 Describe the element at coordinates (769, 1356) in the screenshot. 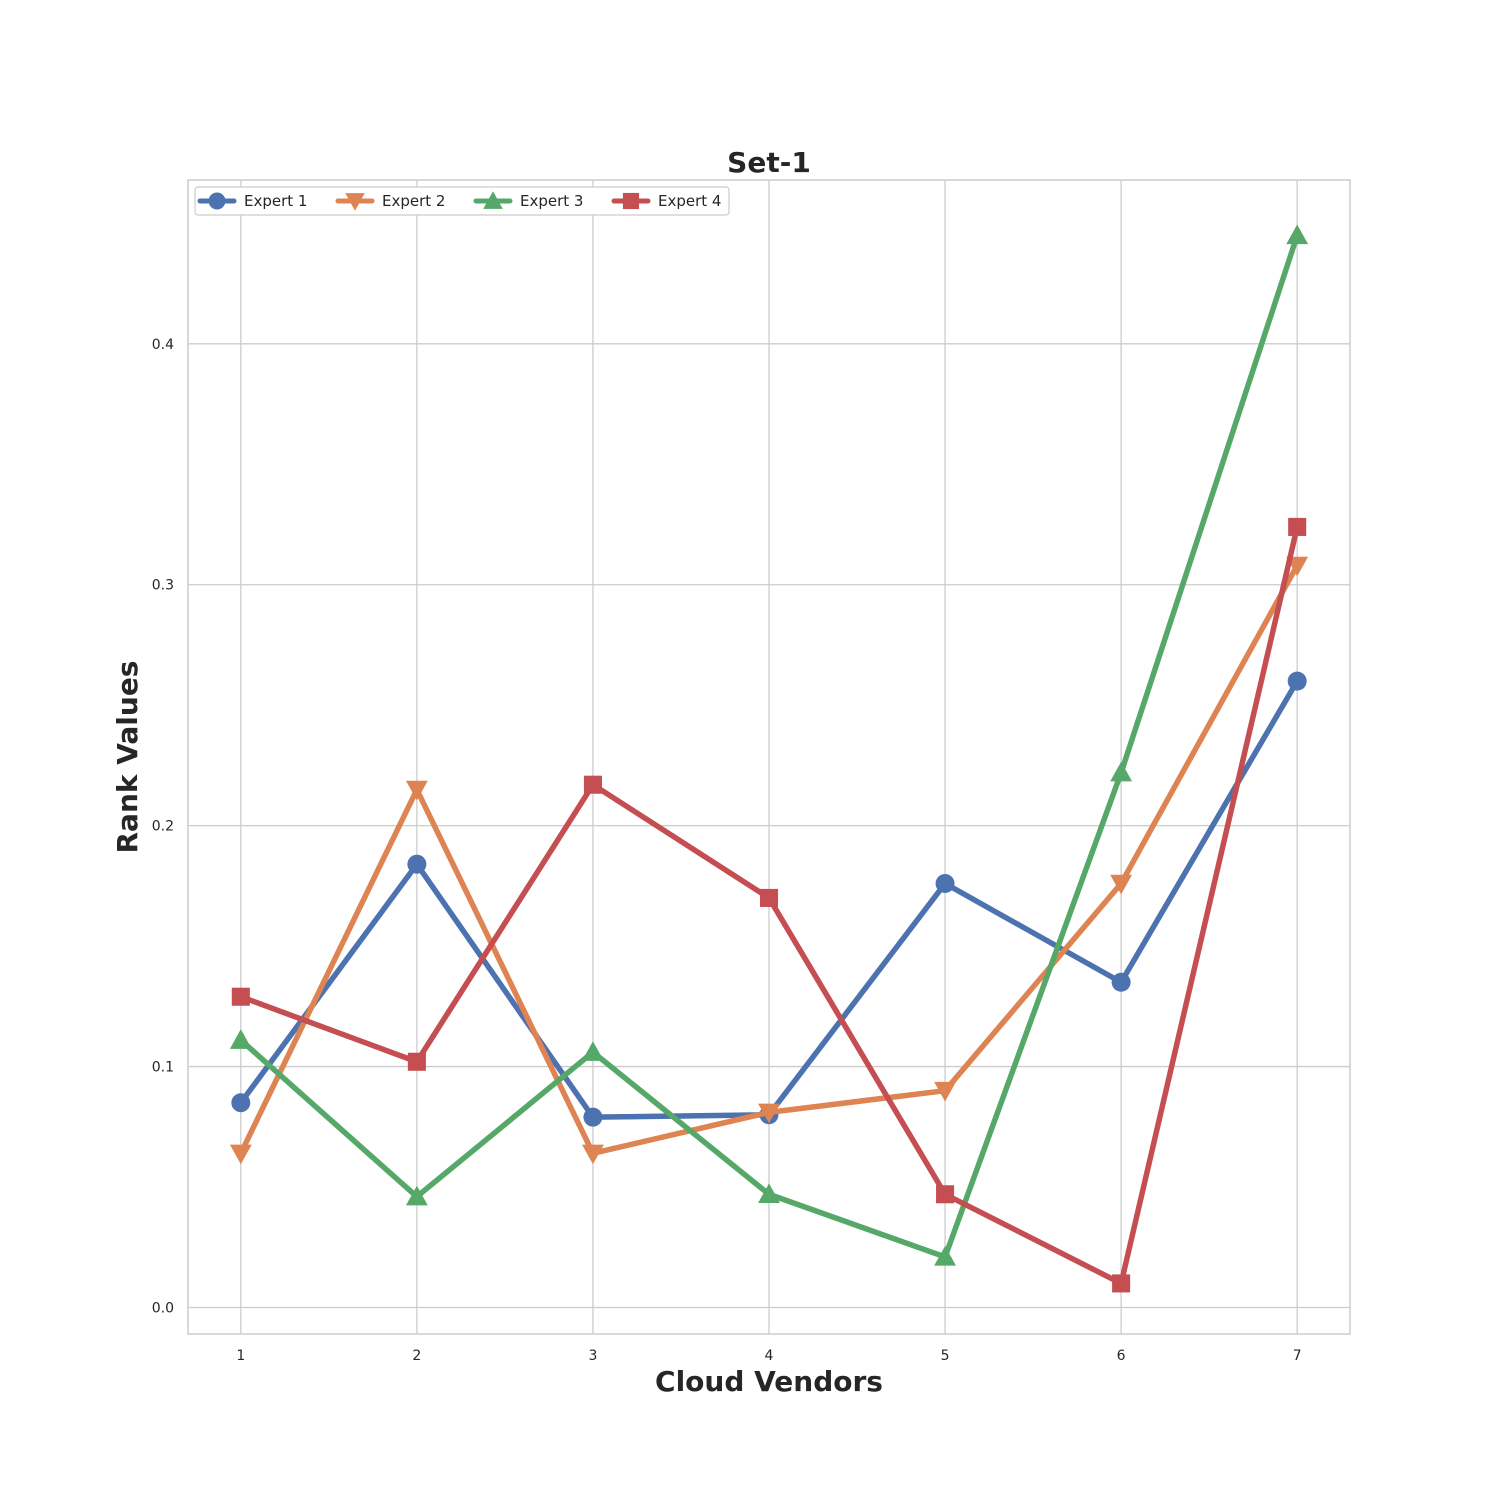

I see `x-tick-label: 4` at that location.